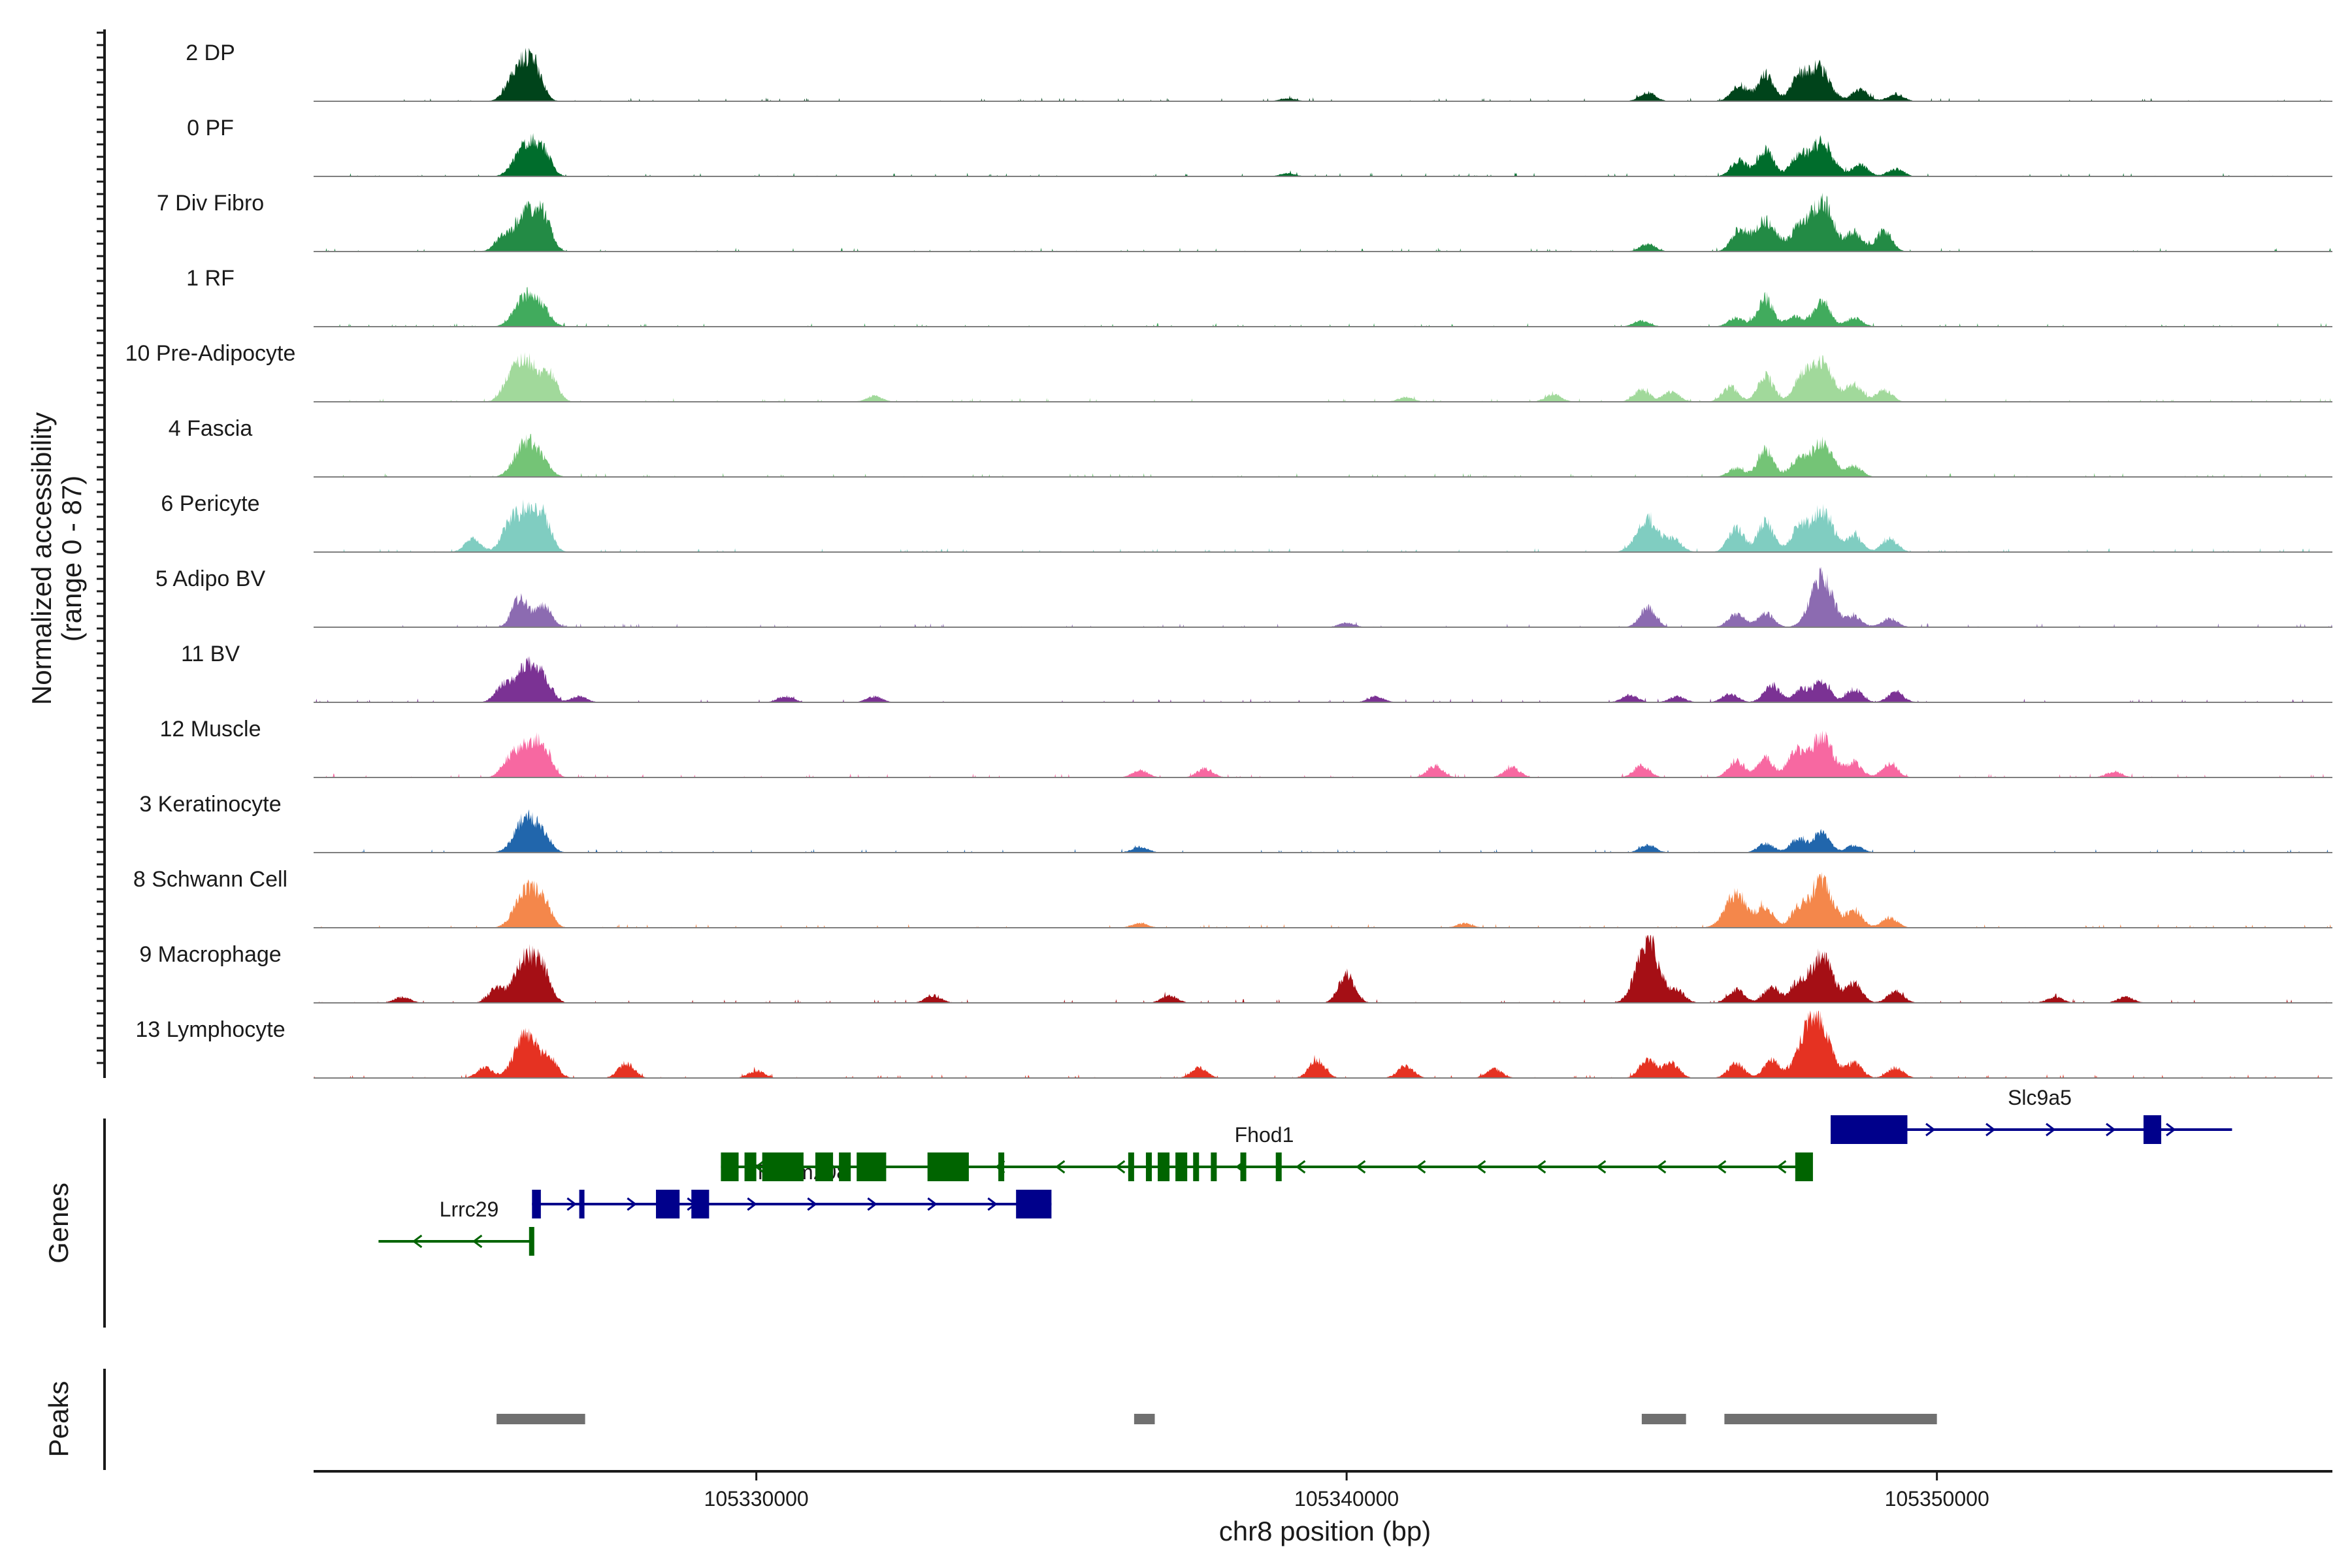  I want to click on x-tick-label: 105350000, so click(1937, 1499).